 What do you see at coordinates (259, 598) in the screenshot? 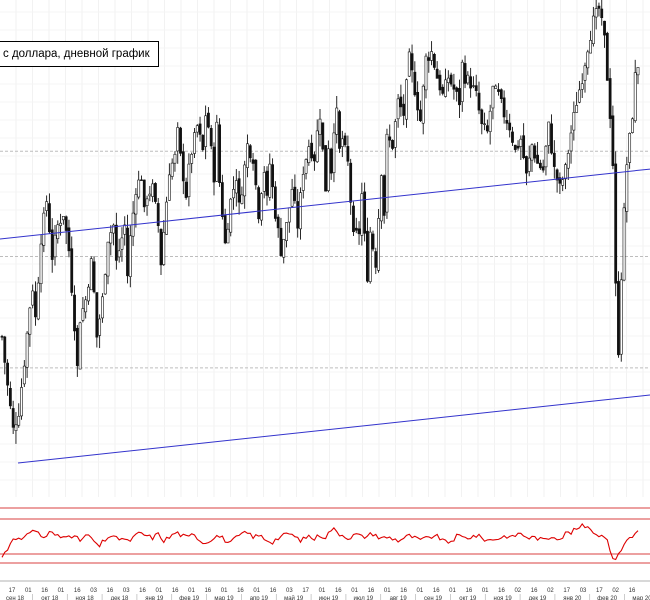
I see `x-tick-month: апр 19` at bounding box center [259, 598].